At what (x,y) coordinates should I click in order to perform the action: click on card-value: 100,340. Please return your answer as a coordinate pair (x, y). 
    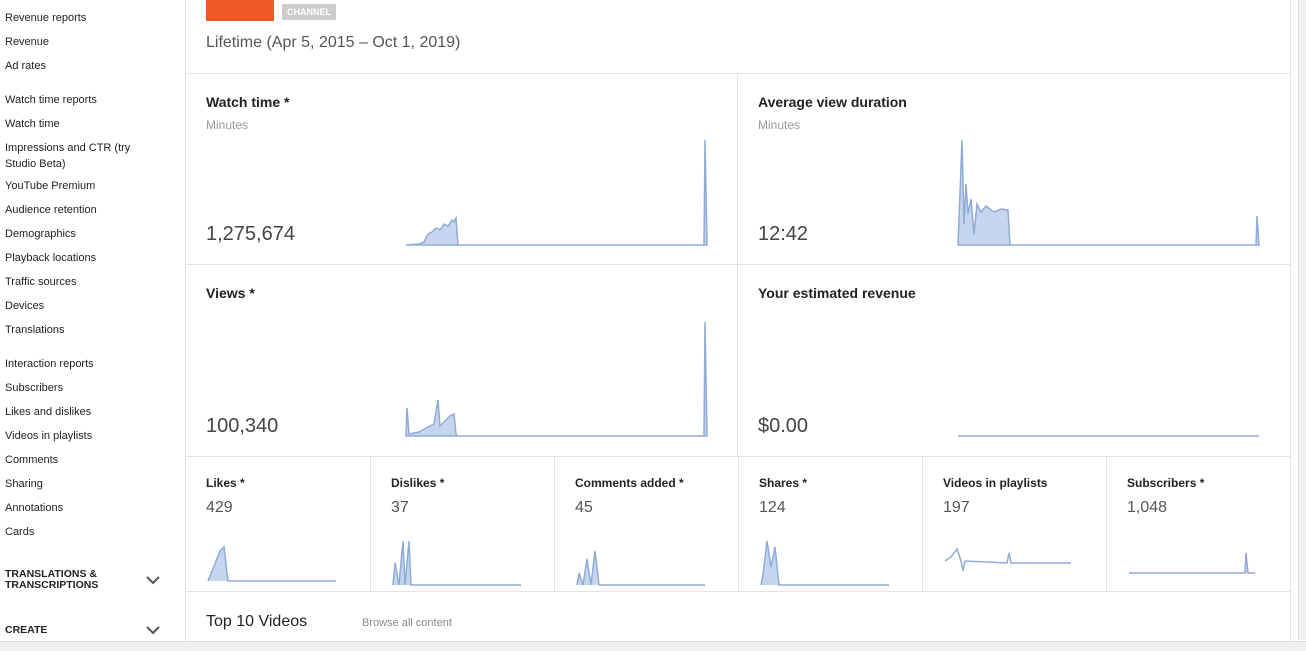
    Looking at the image, I should click on (242, 426).